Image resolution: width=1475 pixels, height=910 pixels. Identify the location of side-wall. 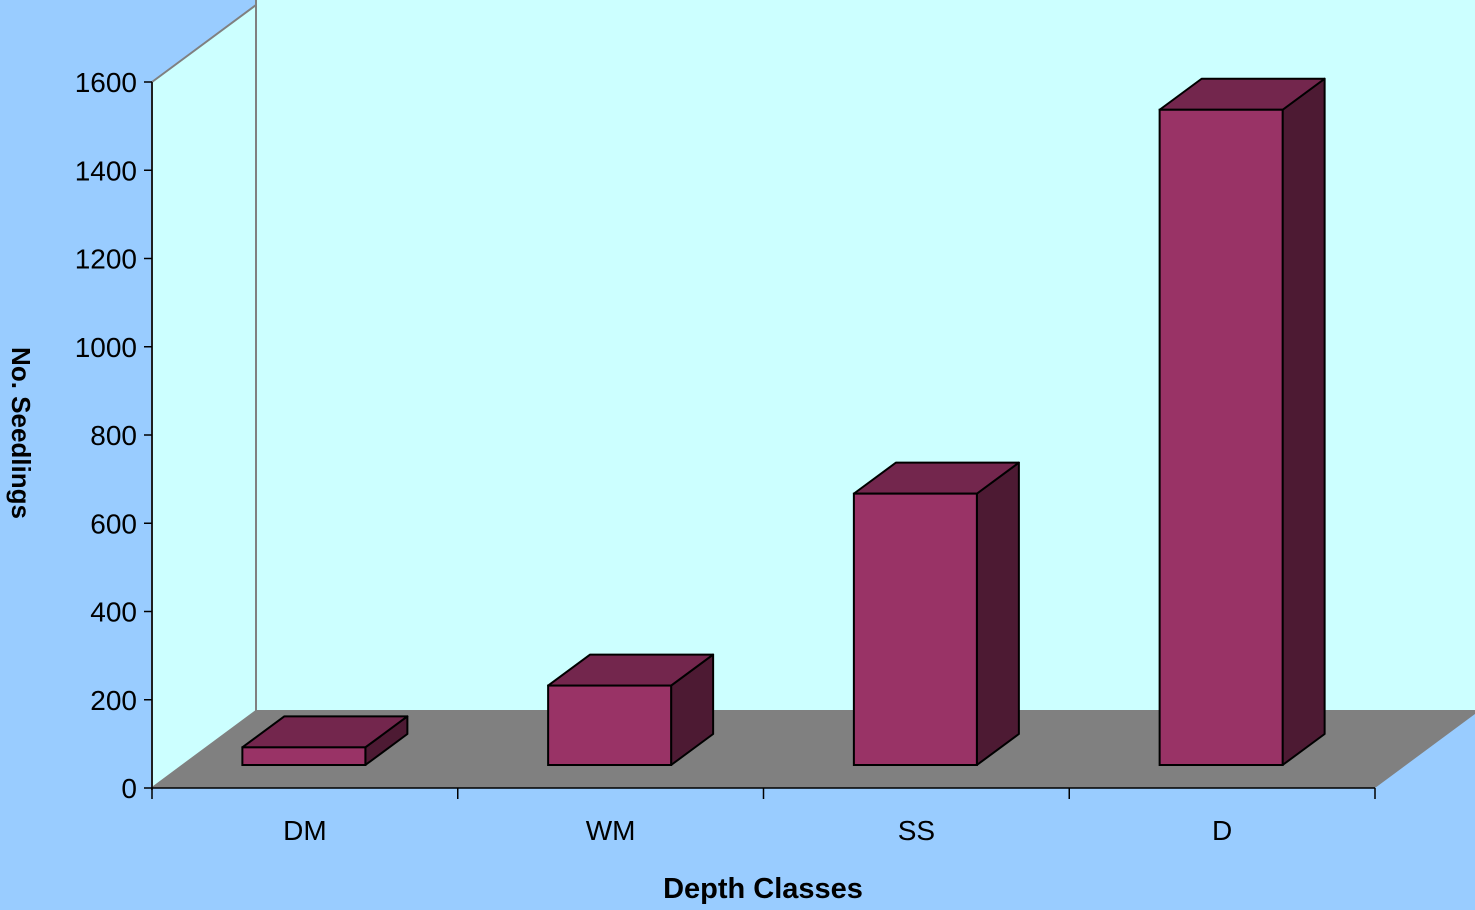
(204, 396).